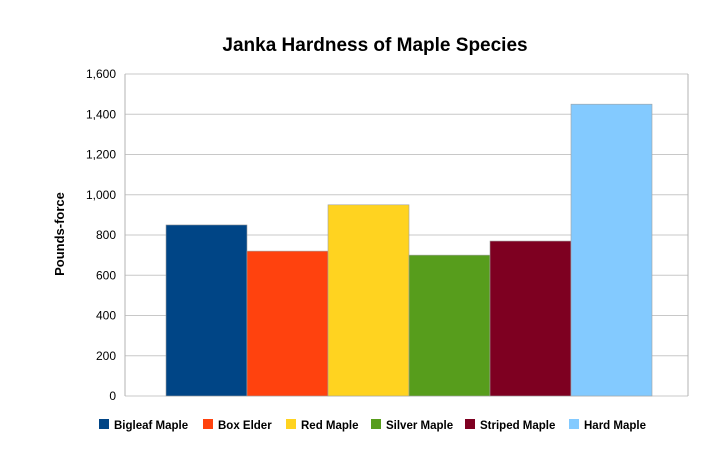  I want to click on y-tick-label: 1,000, so click(101, 195).